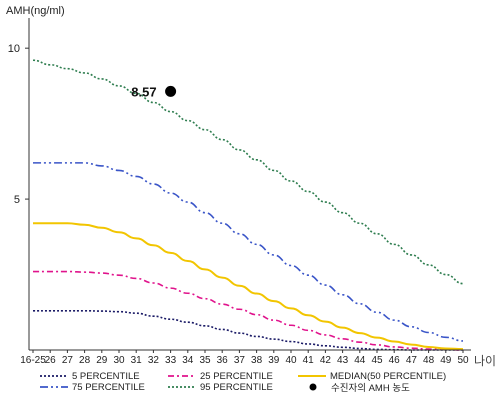 This screenshot has width=500, height=405. What do you see at coordinates (17, 200) in the screenshot?
I see `y-tick-label: 5` at bounding box center [17, 200].